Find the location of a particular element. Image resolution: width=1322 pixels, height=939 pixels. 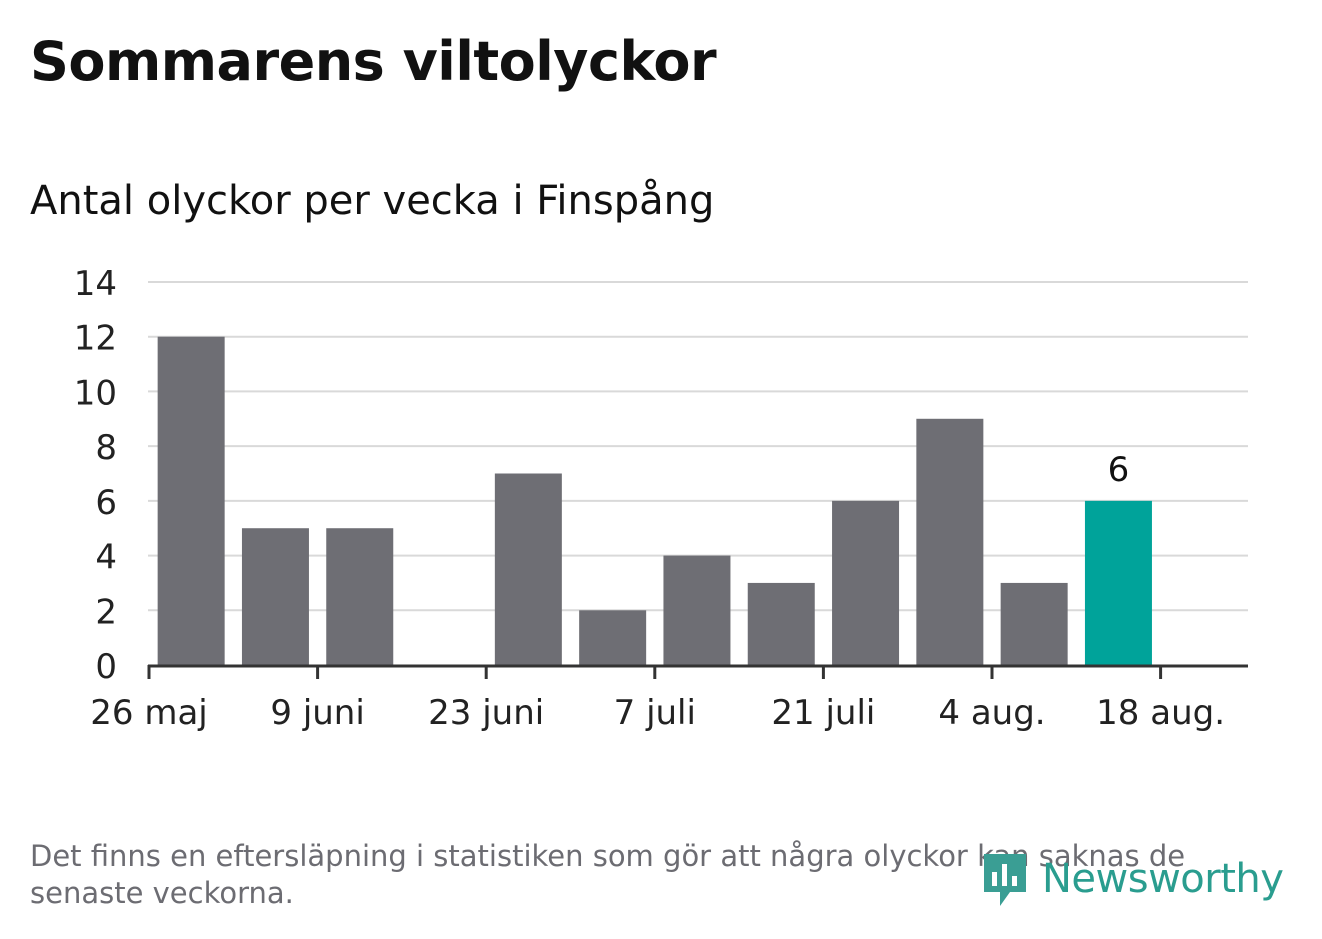

x-tick-label: 9 juni is located at coordinates (317, 713).